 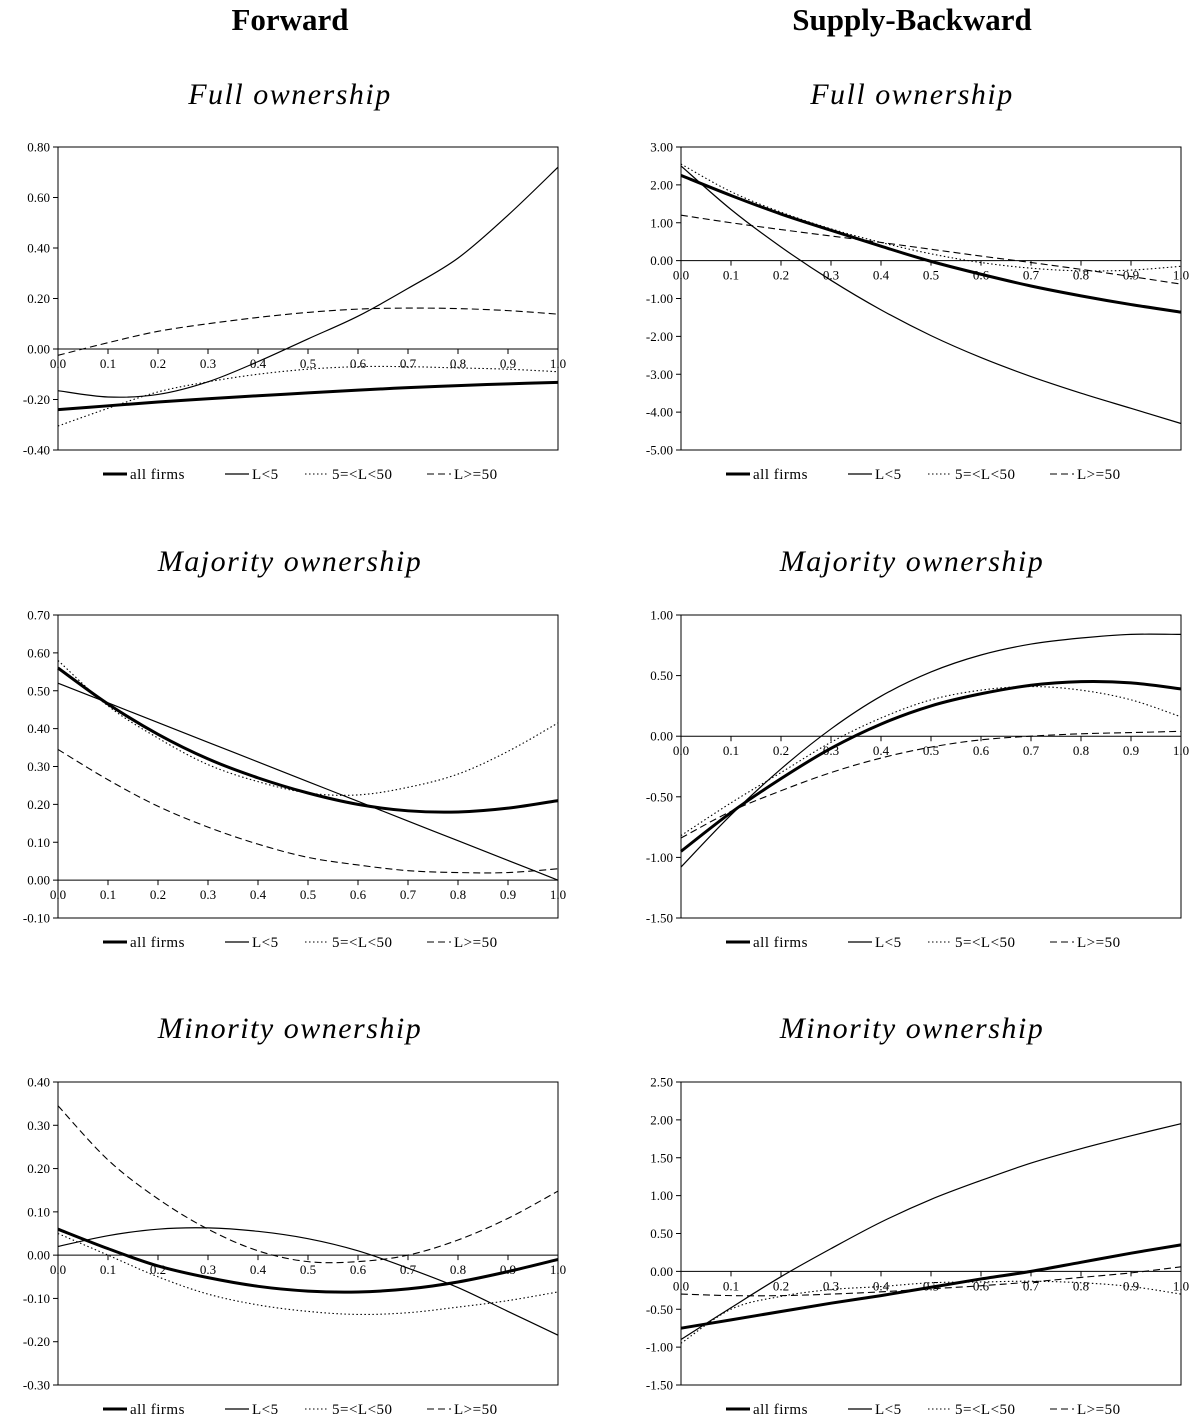 What do you see at coordinates (1181, 1285) in the screenshot?
I see `x-tick-label: 1.0` at bounding box center [1181, 1285].